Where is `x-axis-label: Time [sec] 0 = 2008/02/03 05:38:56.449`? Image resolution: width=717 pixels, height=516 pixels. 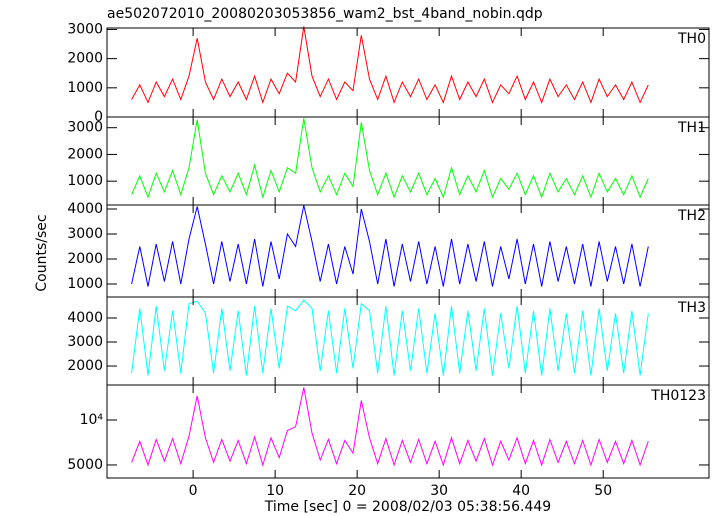
x-axis-label: Time [sec] 0 = 2008/02/03 05:38:56.449 is located at coordinates (407, 507).